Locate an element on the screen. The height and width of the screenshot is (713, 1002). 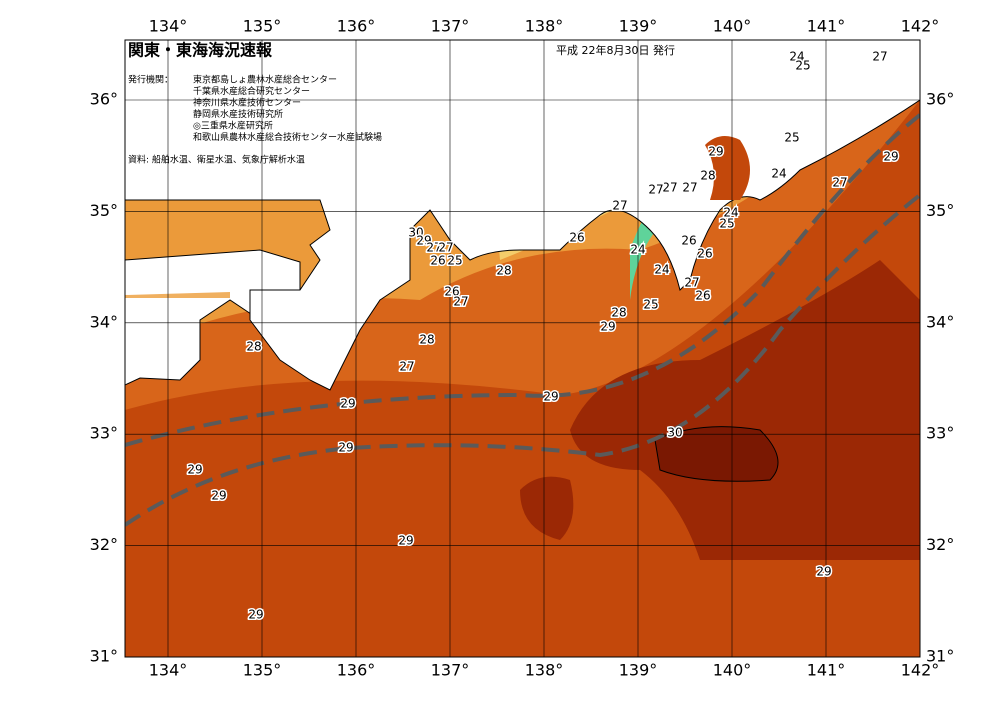
lat-label-right: 36° is located at coordinates (940, 99).